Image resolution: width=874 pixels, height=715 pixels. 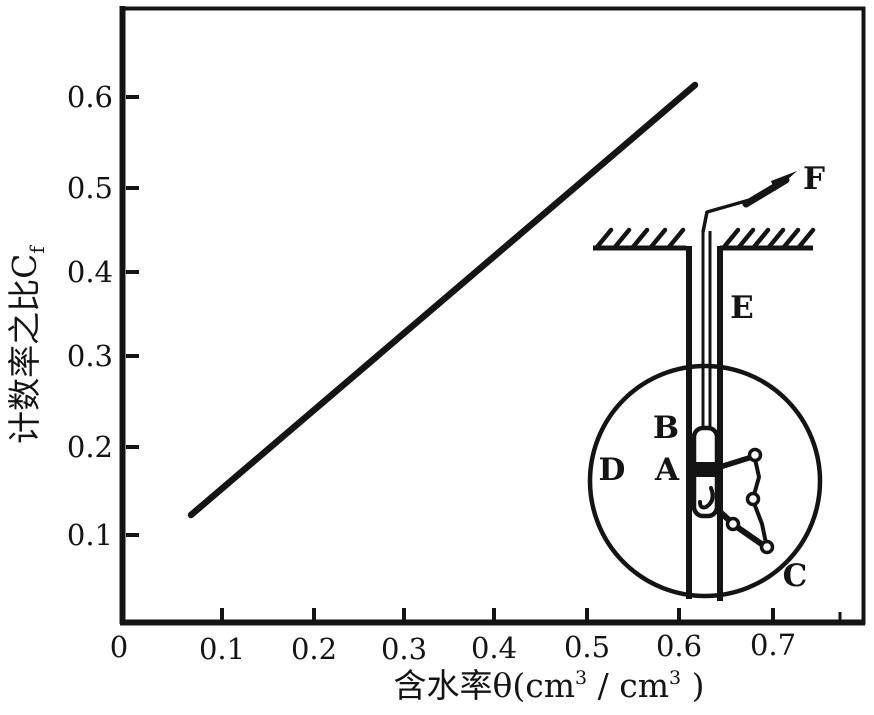 I want to click on label-E-access-tube: E, so click(x=742, y=308).